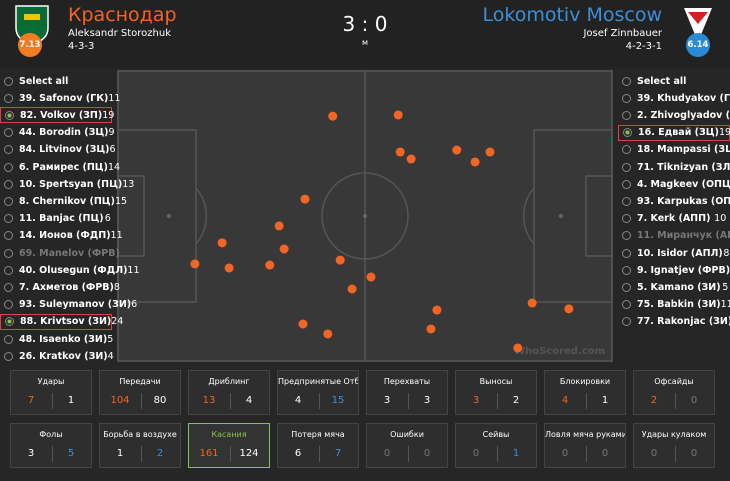 This screenshot has width=730, height=481. I want to click on player-row: 82. Volkov (ЗП) 19, so click(57, 115).